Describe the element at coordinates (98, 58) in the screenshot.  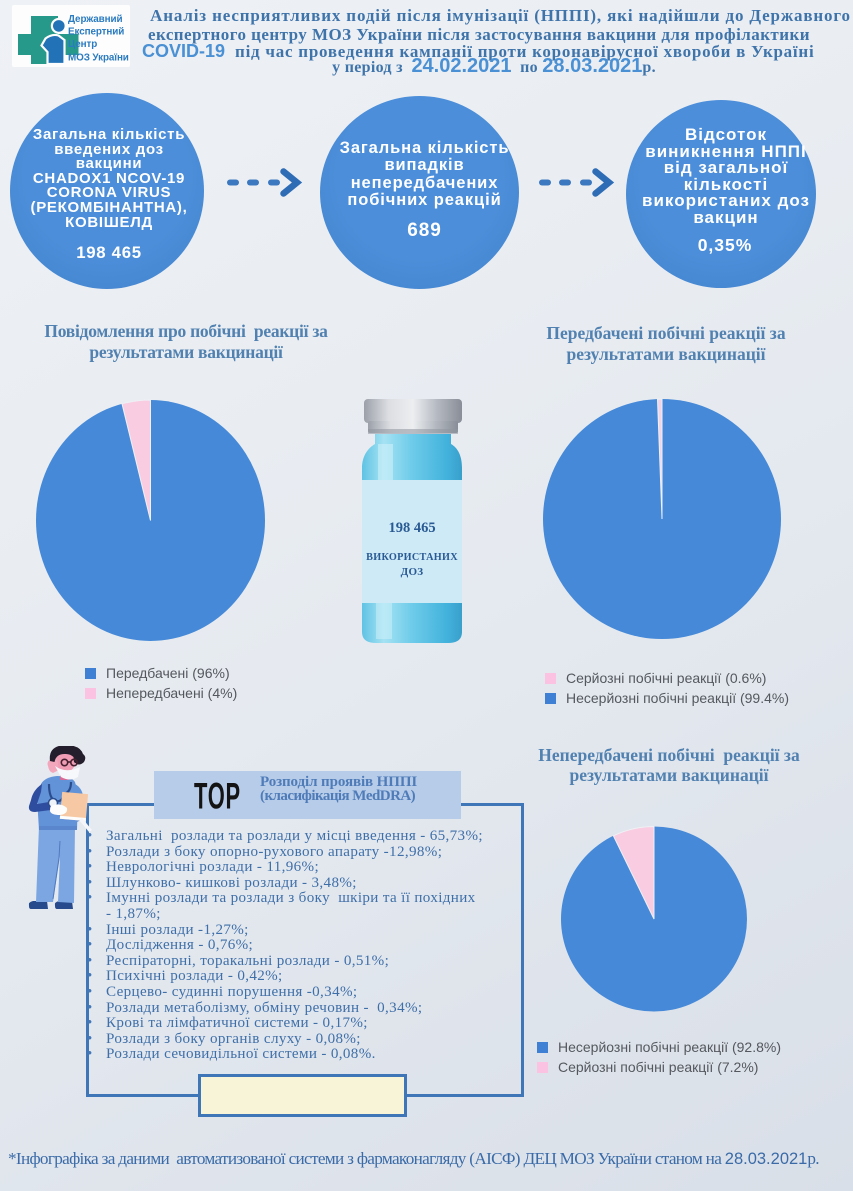
I see `svg-text: МОЗ України` at that location.